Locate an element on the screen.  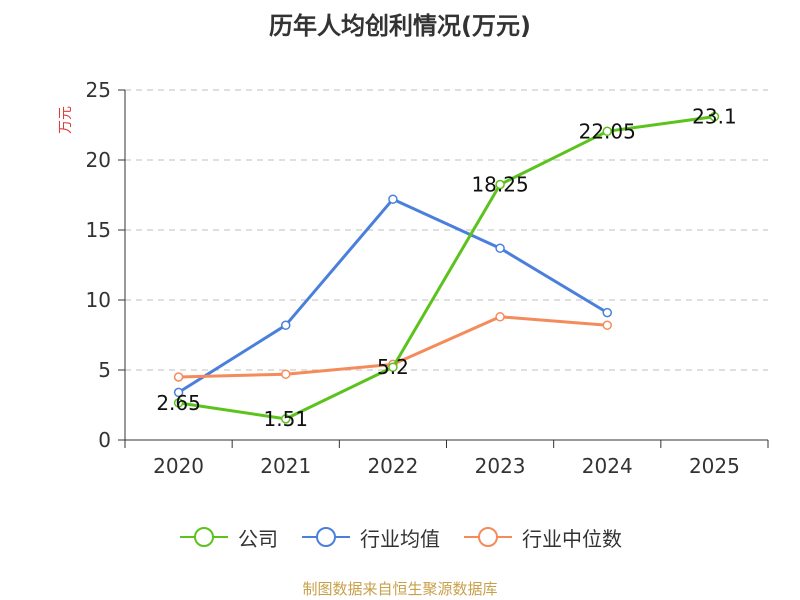
data-label: 22.05 is located at coordinates (607, 131).